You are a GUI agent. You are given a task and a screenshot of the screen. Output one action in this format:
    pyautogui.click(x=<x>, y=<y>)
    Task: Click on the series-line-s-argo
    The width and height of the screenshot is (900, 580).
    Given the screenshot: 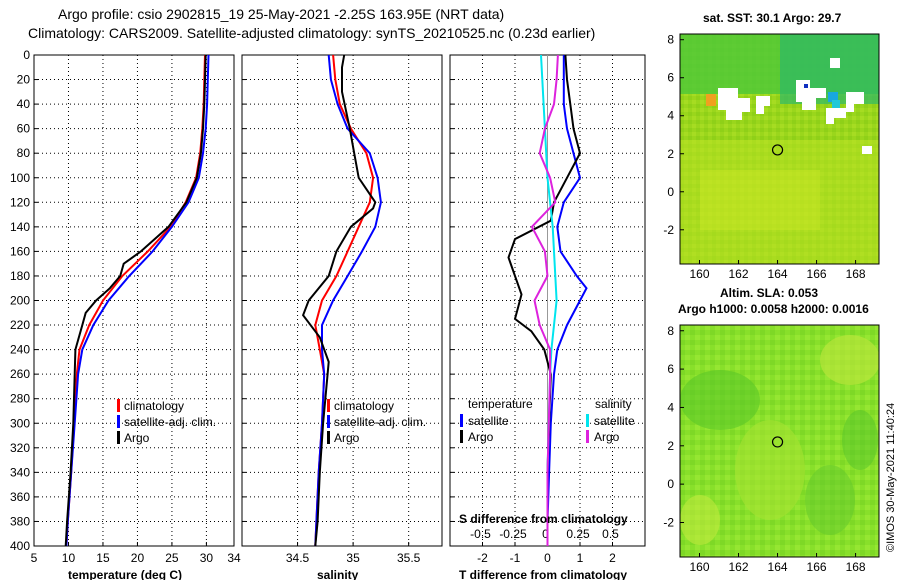 What is the action you would take?
    pyautogui.click(x=544, y=300)
    